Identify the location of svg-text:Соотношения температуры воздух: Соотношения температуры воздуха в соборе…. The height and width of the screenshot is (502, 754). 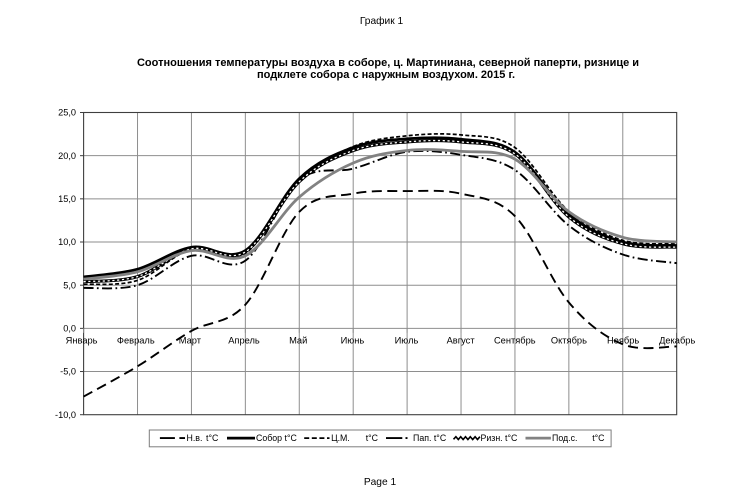
(388, 63).